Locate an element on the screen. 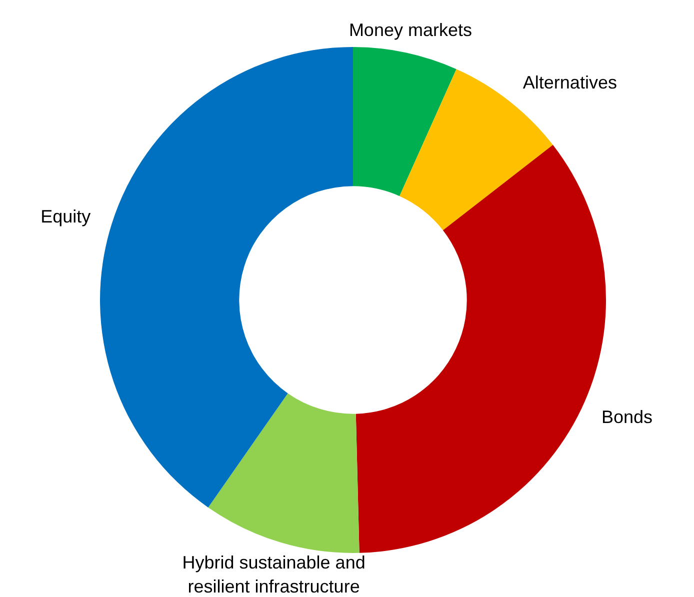 The width and height of the screenshot is (694, 597). slice-label: Bonds is located at coordinates (627, 416).